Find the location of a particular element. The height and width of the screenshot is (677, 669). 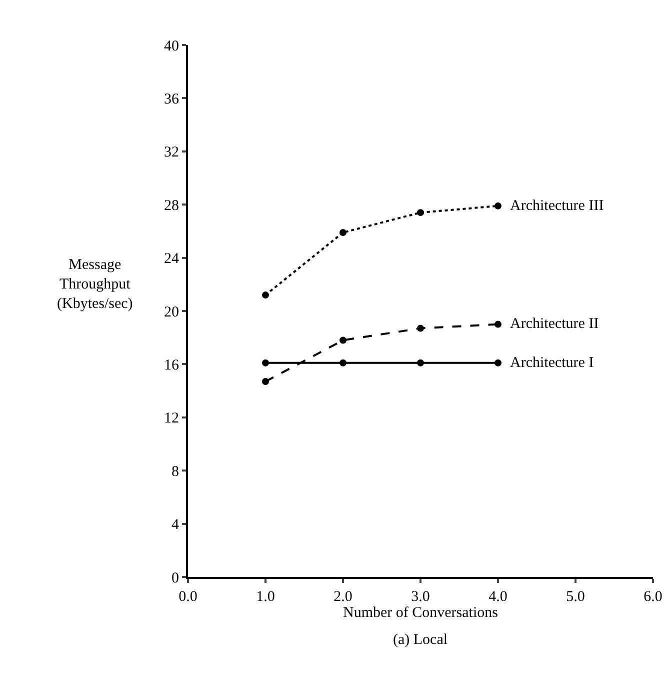

y-tick-label: 28 is located at coordinates (171, 206).